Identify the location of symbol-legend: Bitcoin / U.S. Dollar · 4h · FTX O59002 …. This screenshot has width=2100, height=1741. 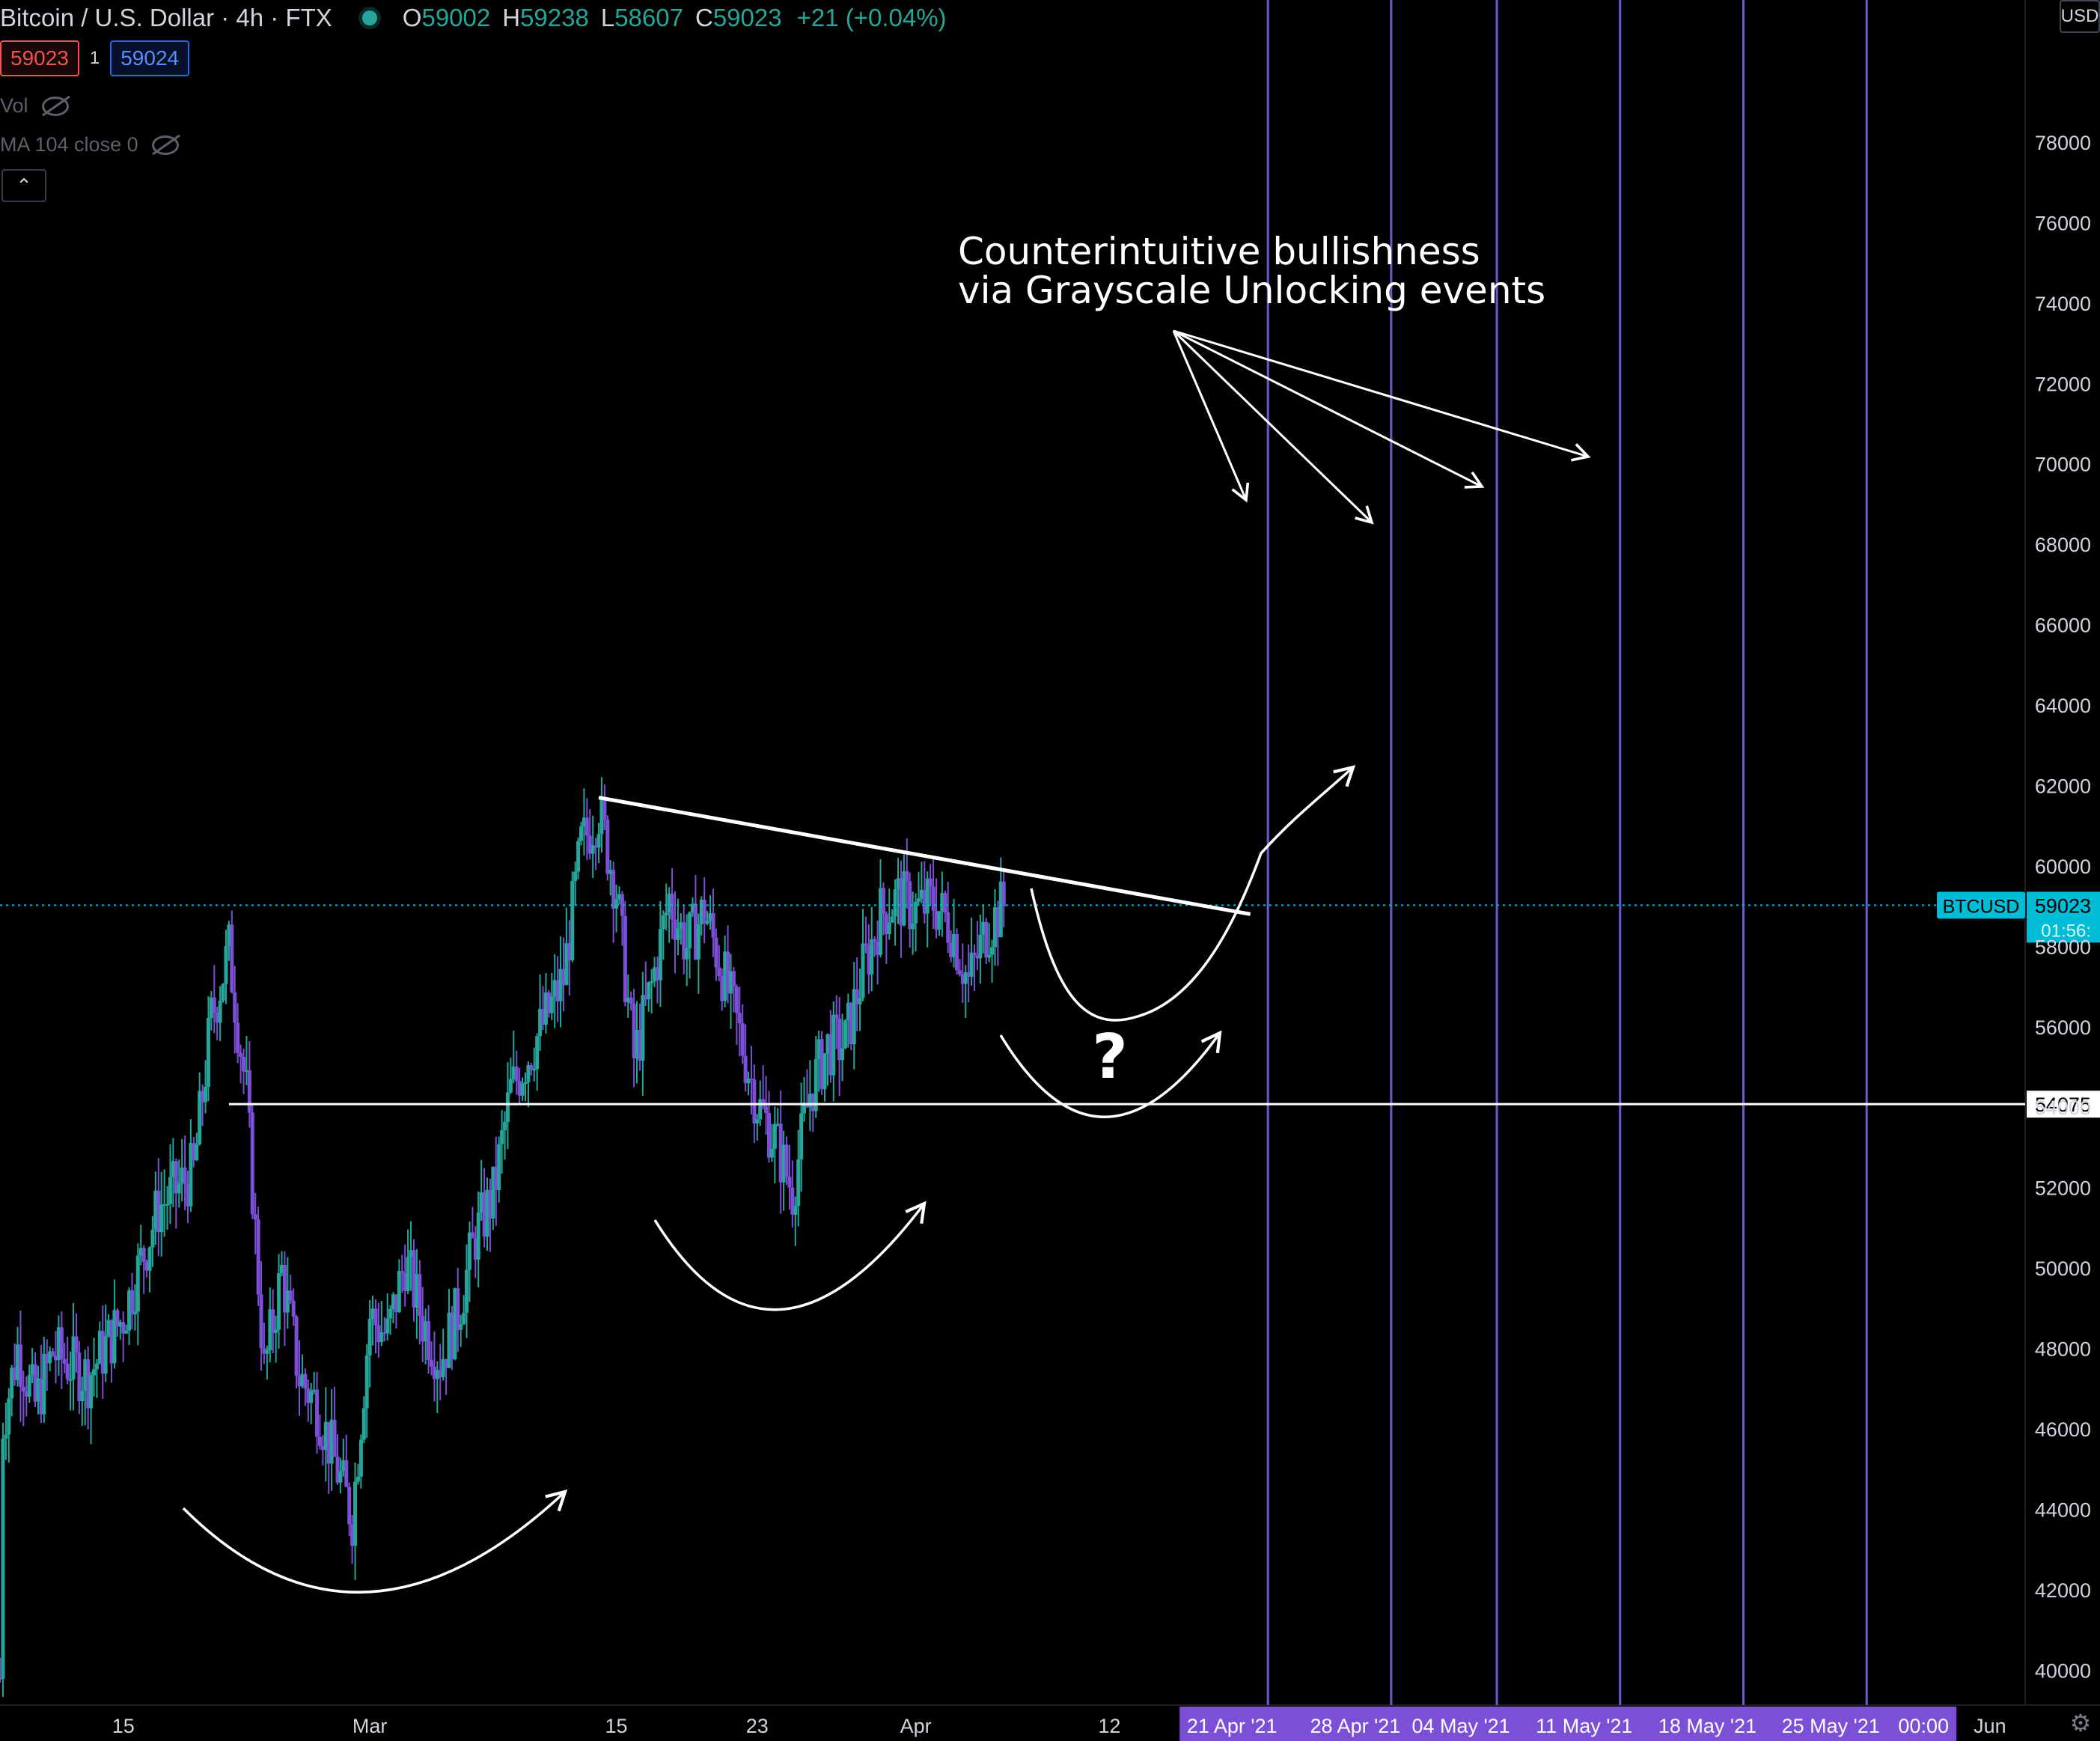
(473, 18).